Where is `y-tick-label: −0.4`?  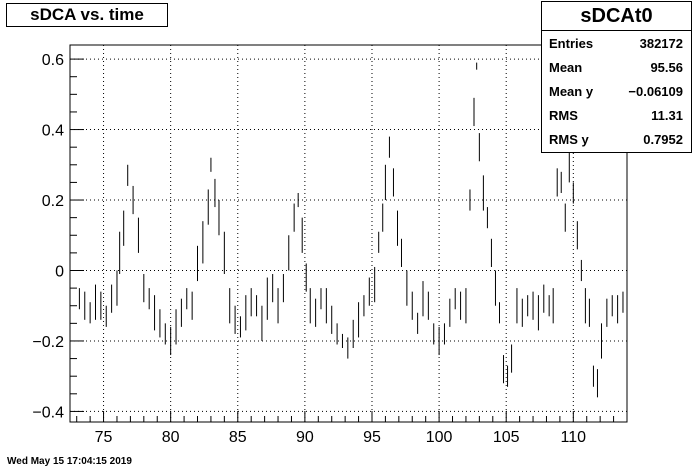 y-tick-label: −0.4 is located at coordinates (48, 412).